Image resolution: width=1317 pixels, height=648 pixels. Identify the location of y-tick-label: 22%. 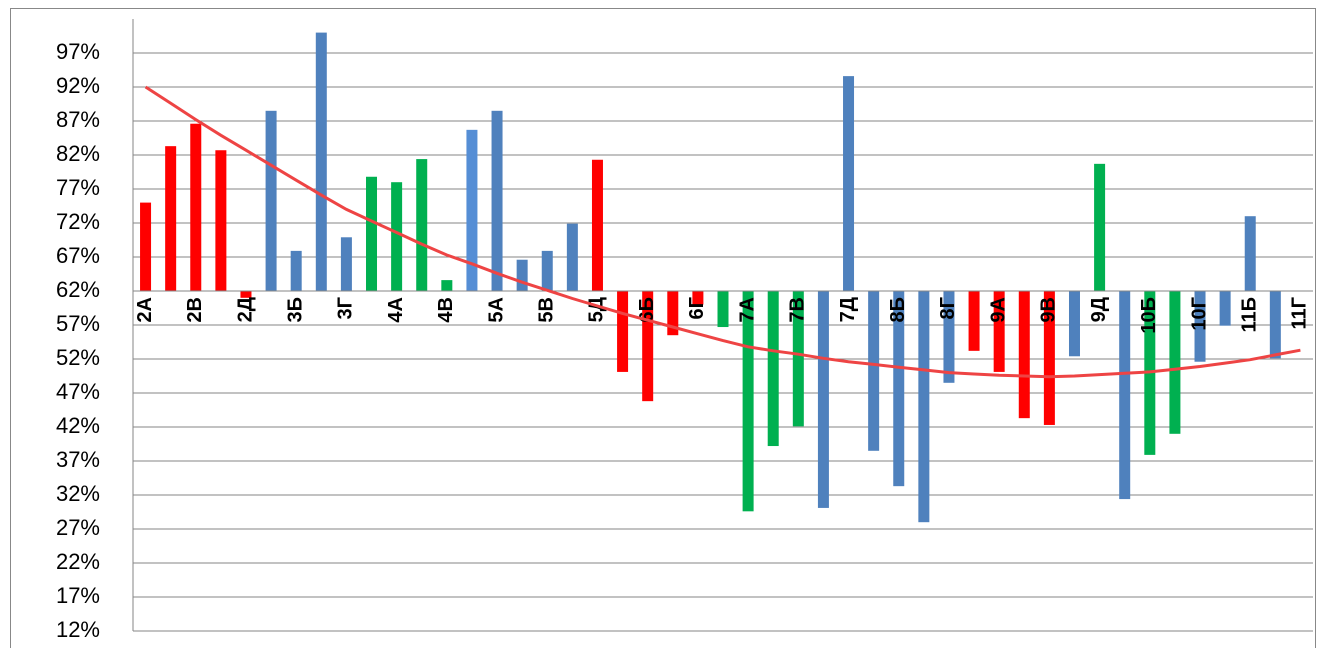
(78, 561).